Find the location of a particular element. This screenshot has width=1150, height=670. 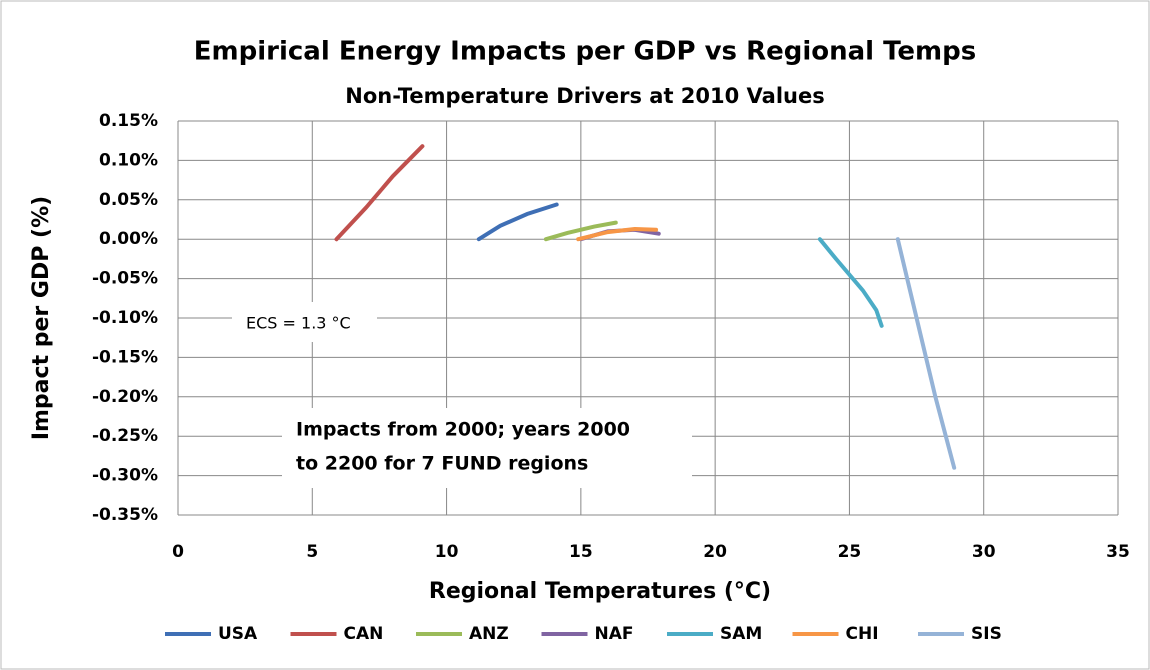

y-tick-label: 0.00% is located at coordinates (128, 239).